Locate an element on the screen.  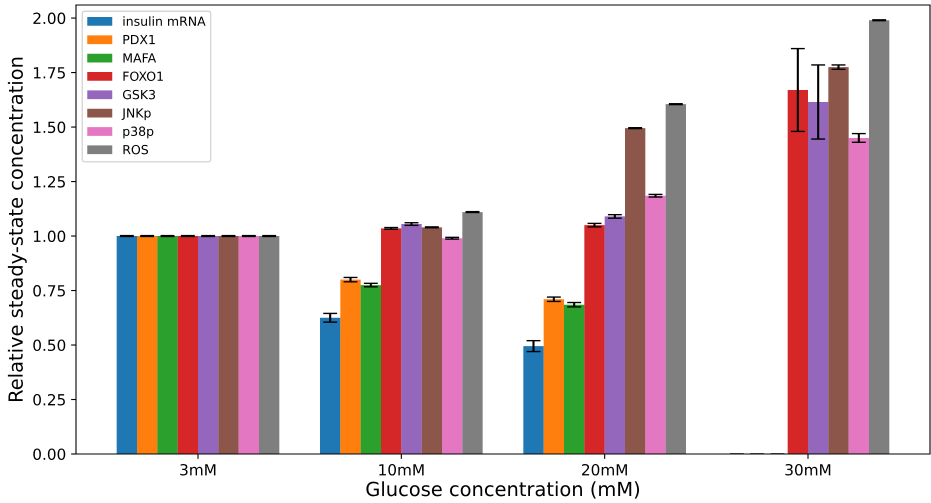
x-tick-label: 3mM is located at coordinates (198, 470).